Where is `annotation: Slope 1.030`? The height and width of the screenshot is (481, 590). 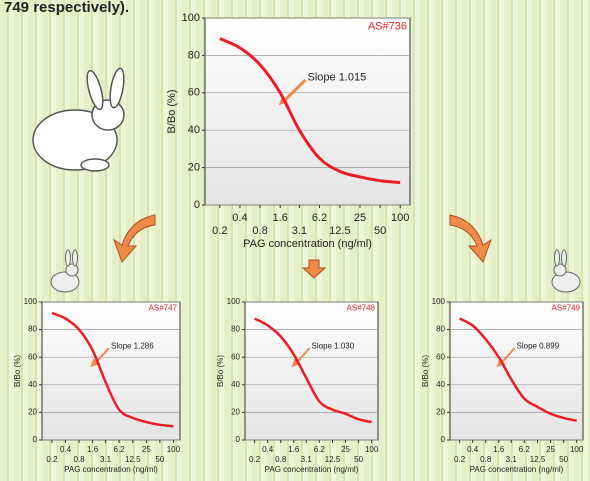 annotation: Slope 1.030 is located at coordinates (333, 345).